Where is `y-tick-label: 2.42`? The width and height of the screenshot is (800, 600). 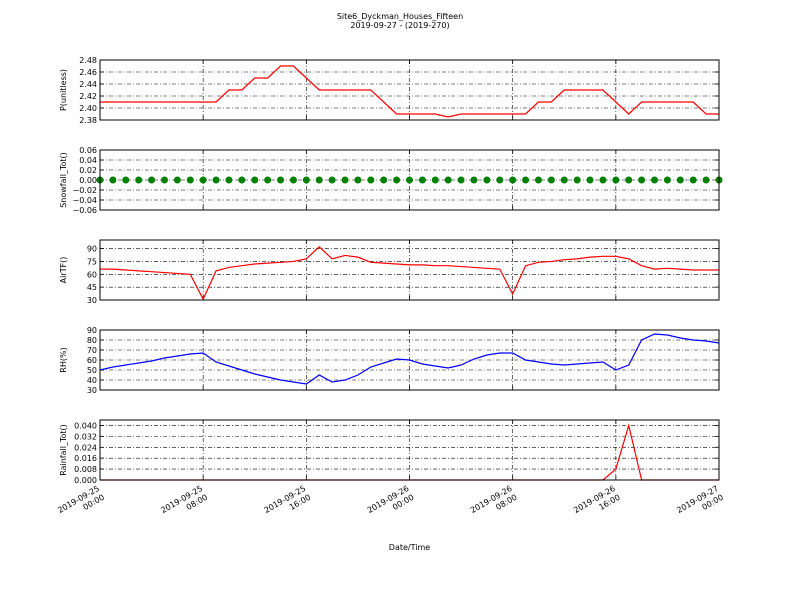
y-tick-label: 2.42 is located at coordinates (88, 96).